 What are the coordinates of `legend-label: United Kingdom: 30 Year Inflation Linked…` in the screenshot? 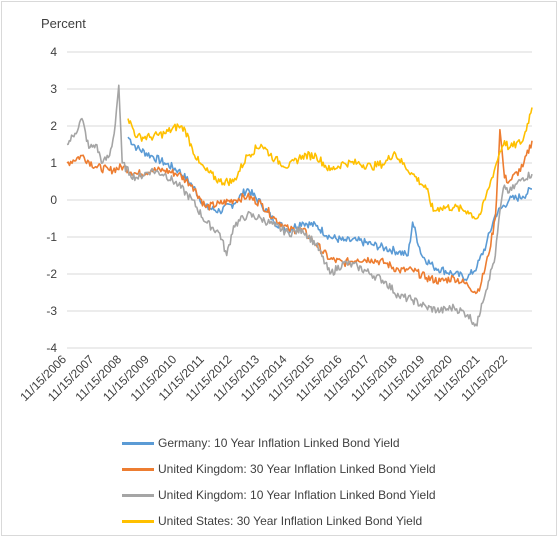 It's located at (297, 469).